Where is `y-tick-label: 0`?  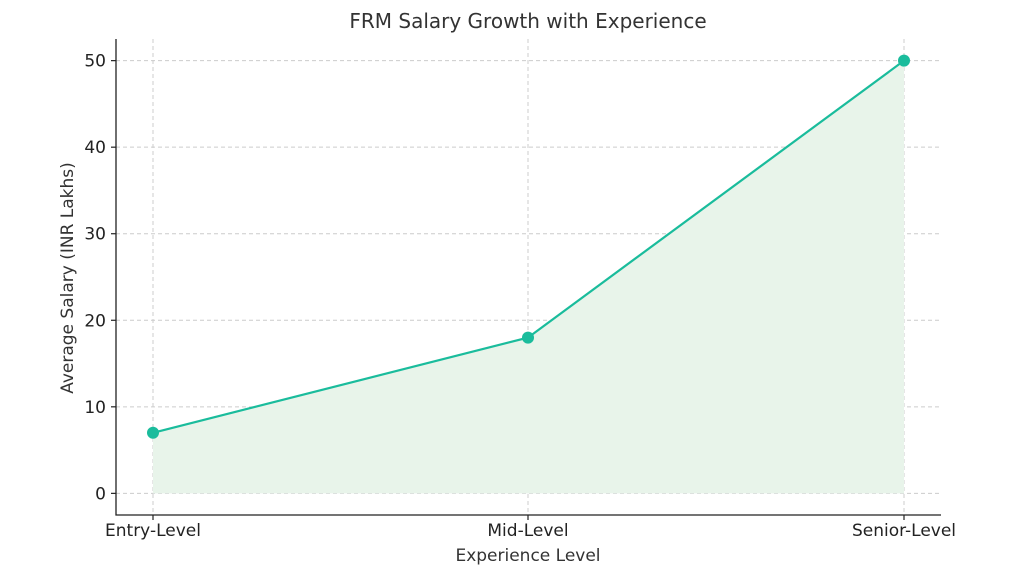 y-tick-label: 0 is located at coordinates (100, 494).